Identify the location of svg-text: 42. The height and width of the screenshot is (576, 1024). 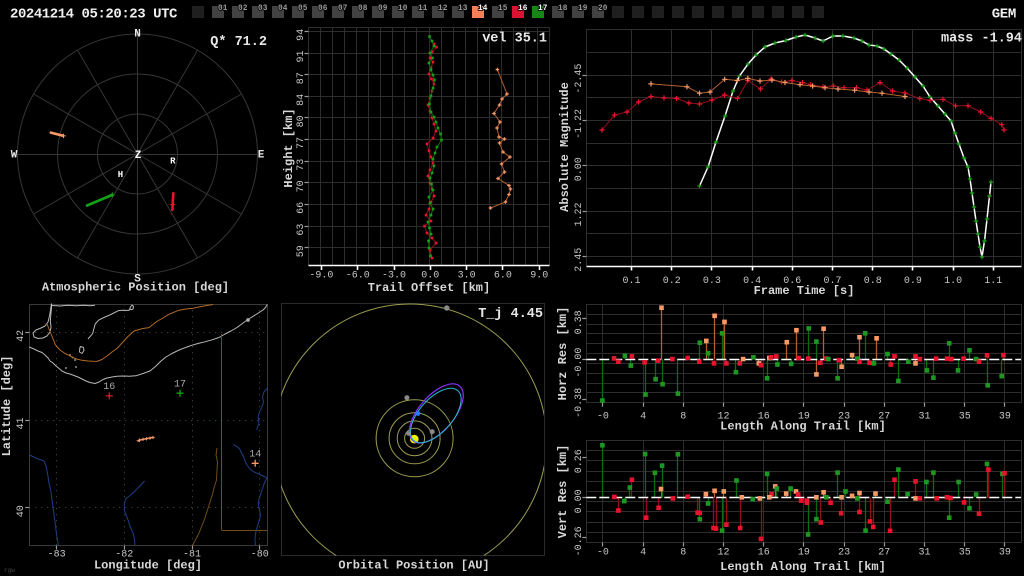
(21, 336).